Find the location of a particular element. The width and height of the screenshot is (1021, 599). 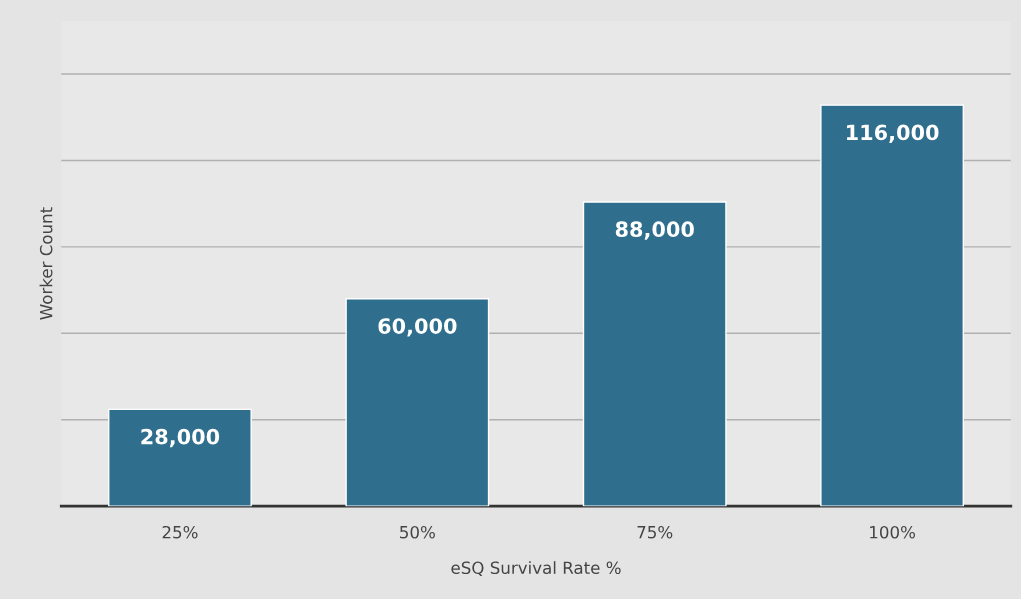

x-axis-title: eSQ Survival Rate % is located at coordinates (536, 568).